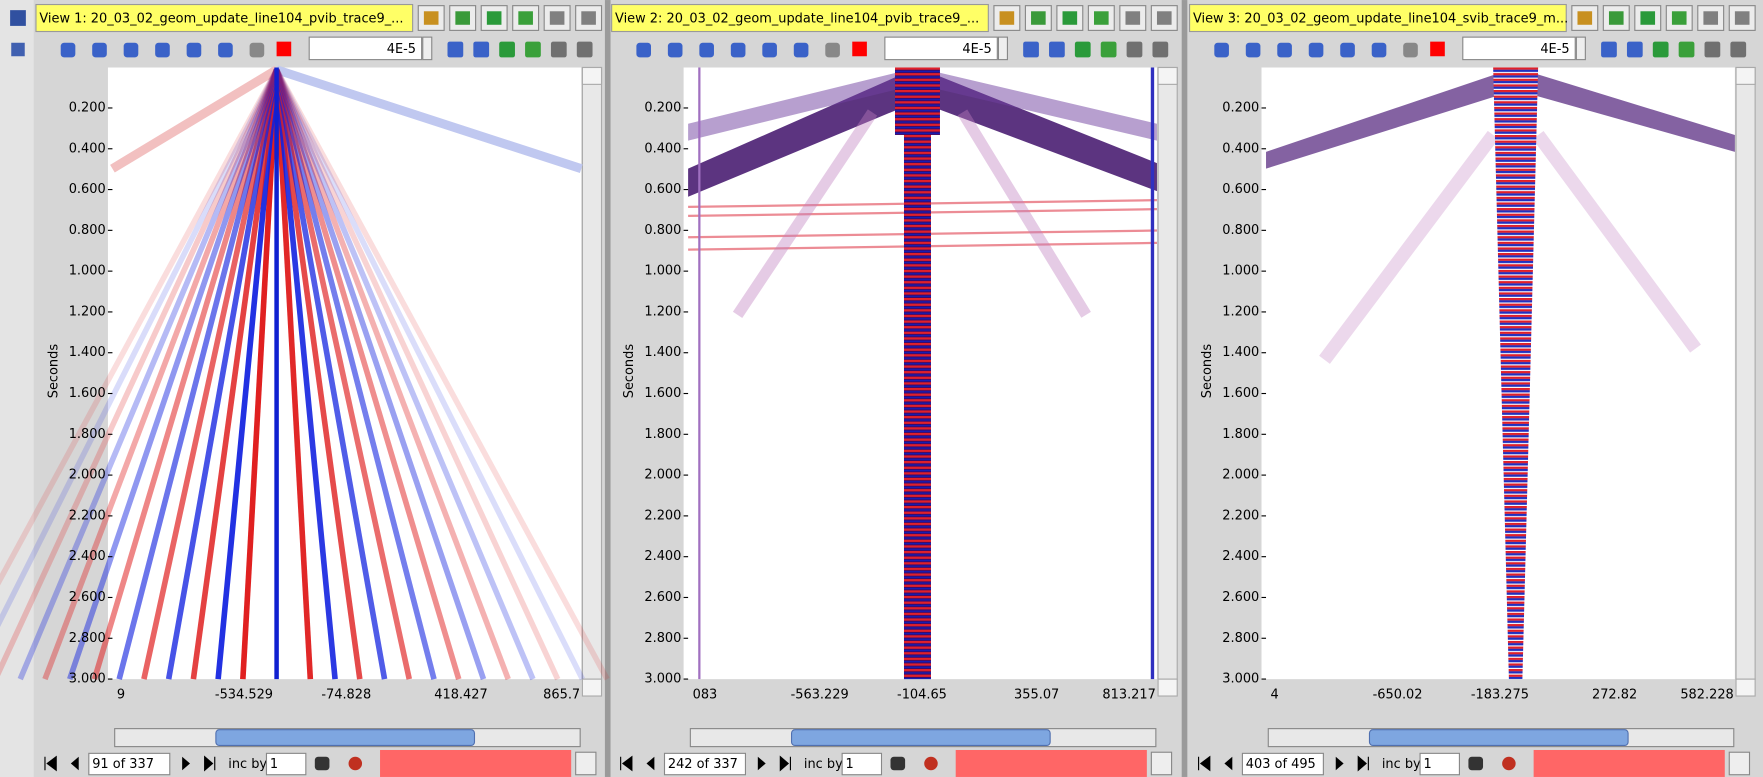 This screenshot has height=777, width=1763. Describe the element at coordinates (1128, 694) in the screenshot. I see `x-tick-label: 813.217` at that location.